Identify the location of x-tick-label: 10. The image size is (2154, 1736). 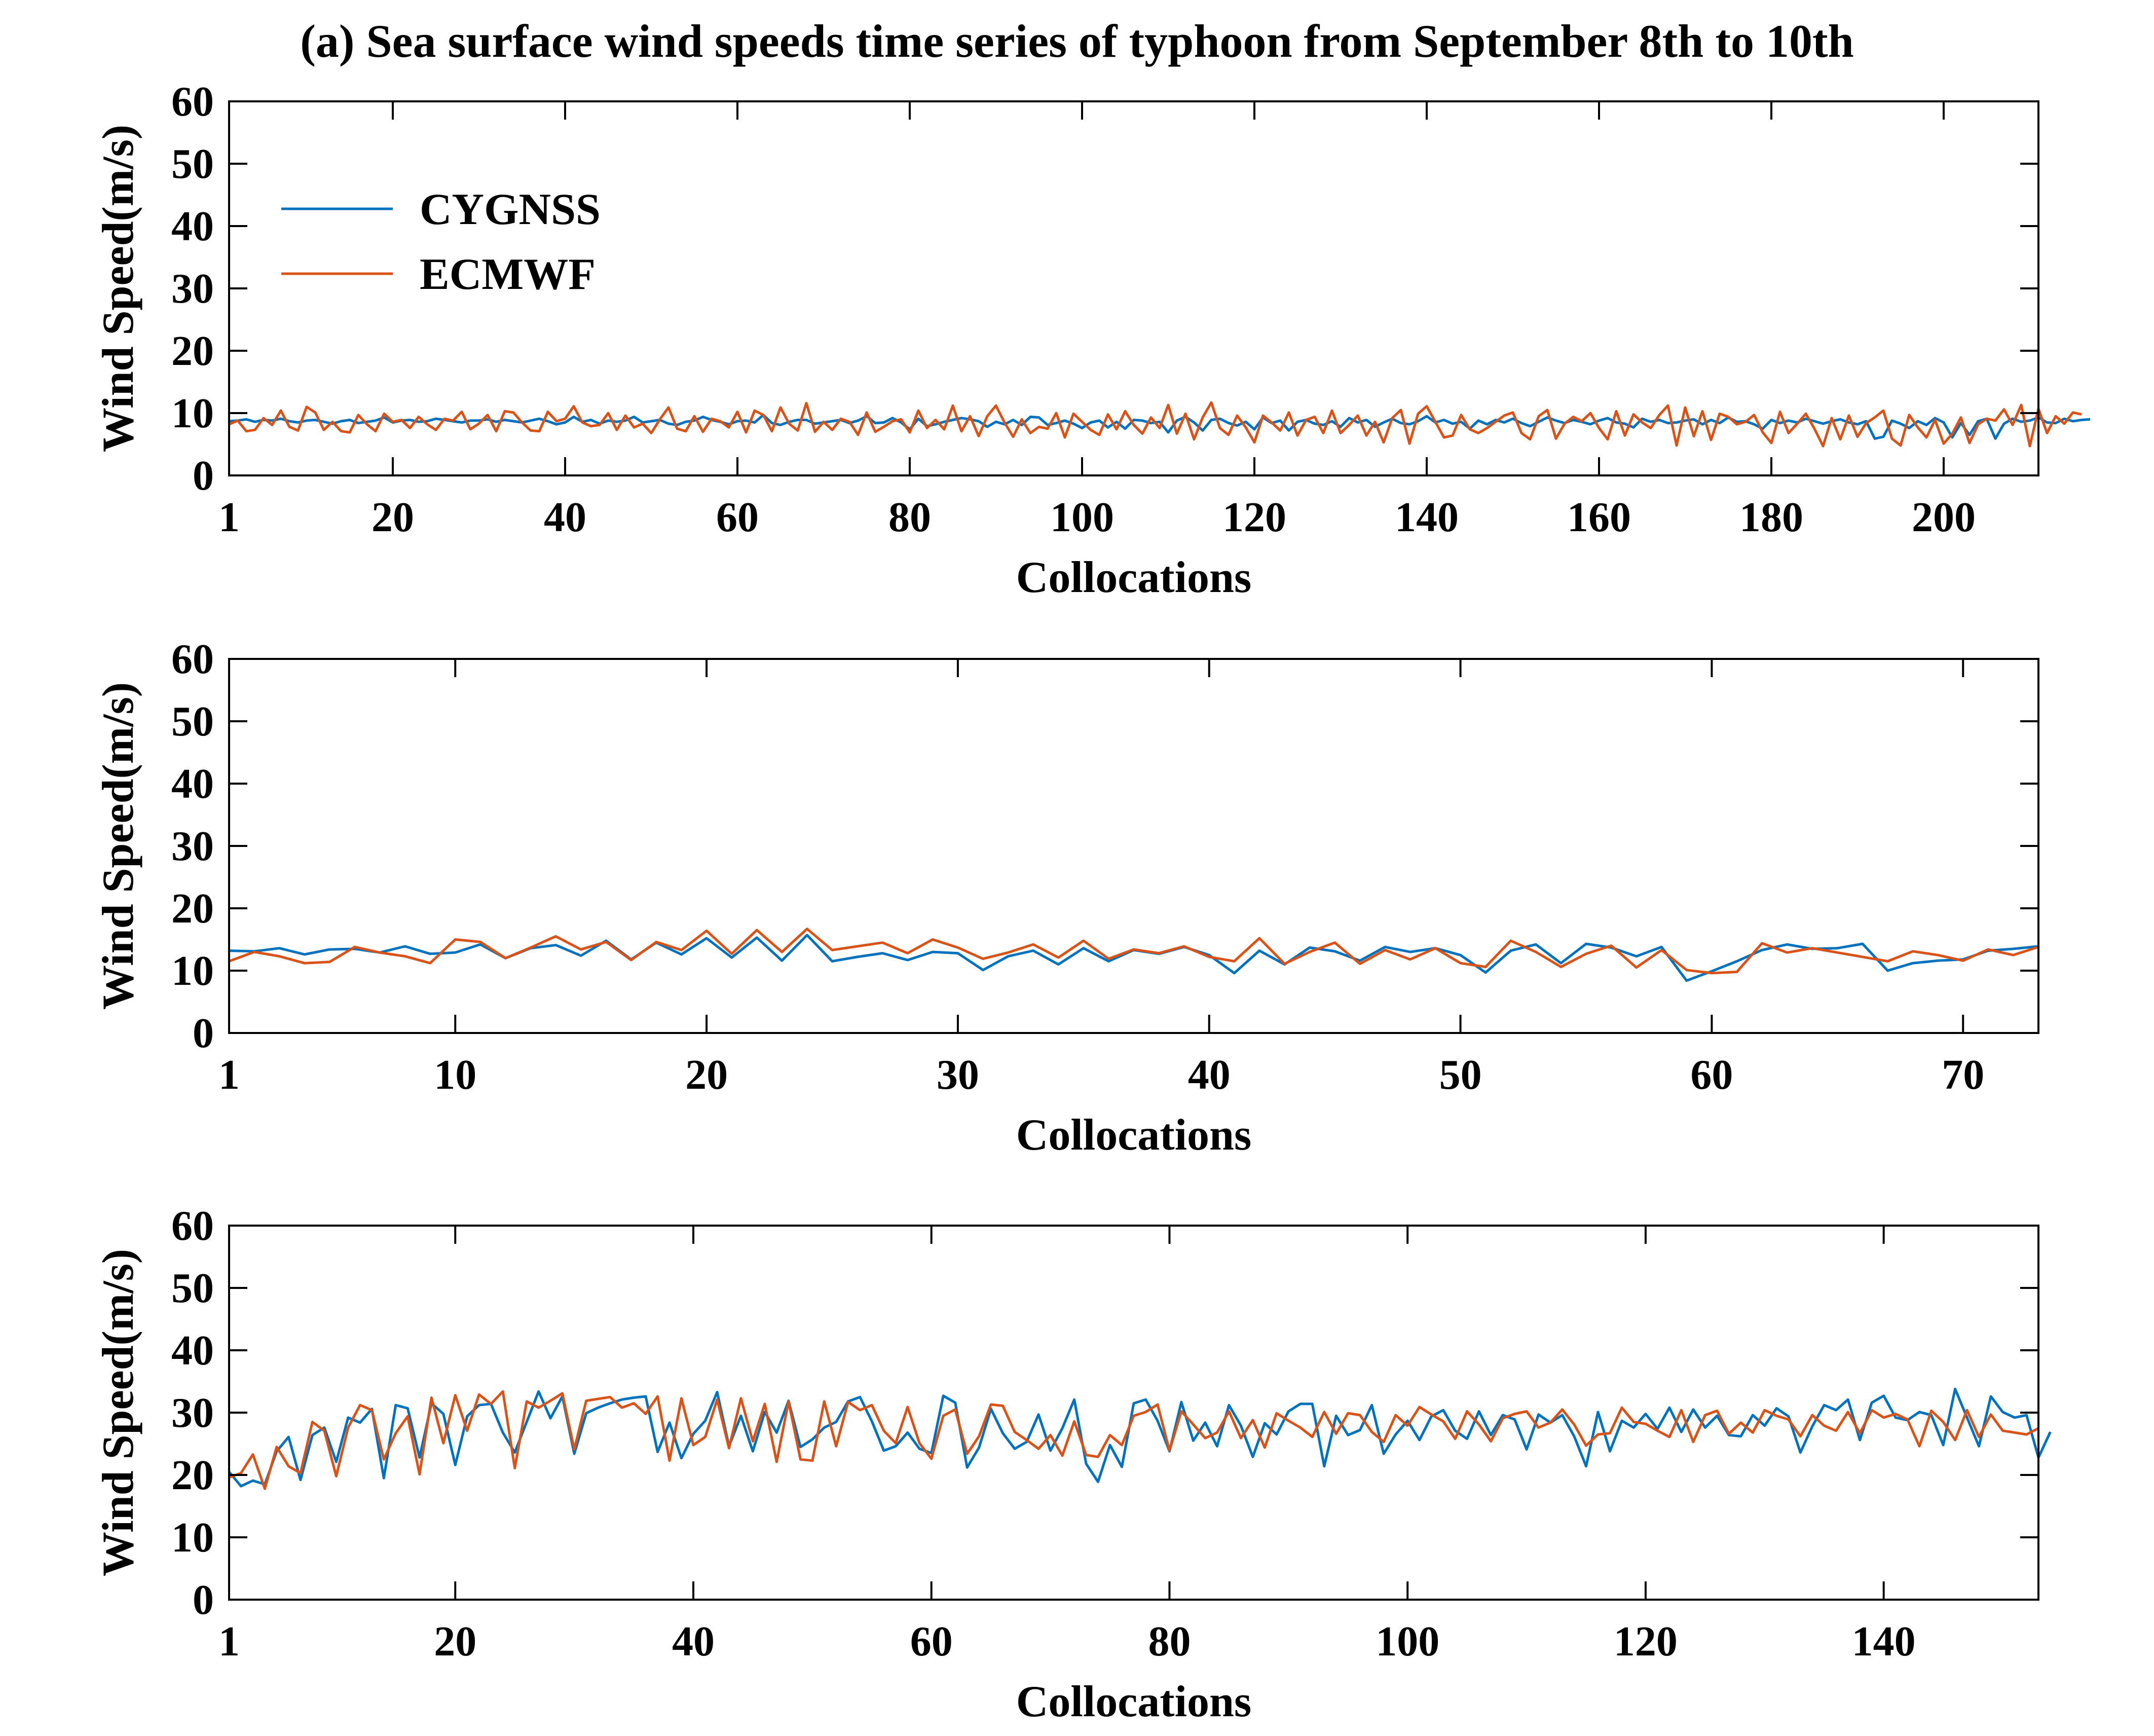
(455, 1074).